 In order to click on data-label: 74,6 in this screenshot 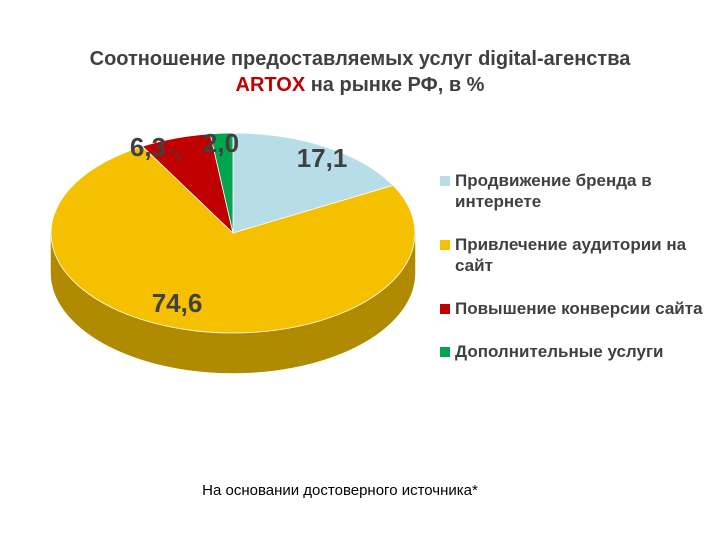, I will do `click(177, 303)`.